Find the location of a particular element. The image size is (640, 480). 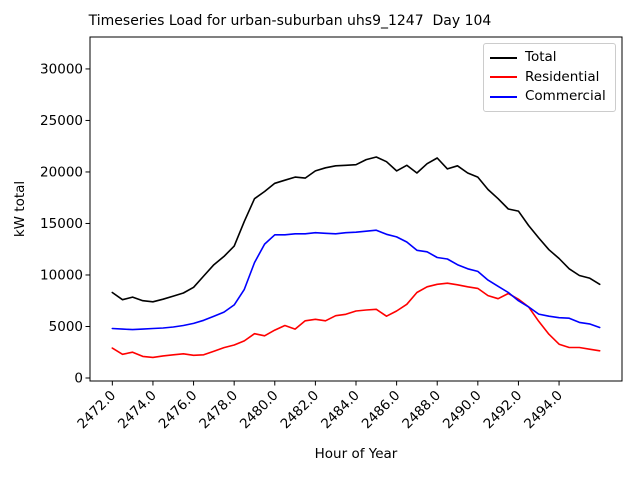

legend-label-residential: Residential is located at coordinates (562, 76).